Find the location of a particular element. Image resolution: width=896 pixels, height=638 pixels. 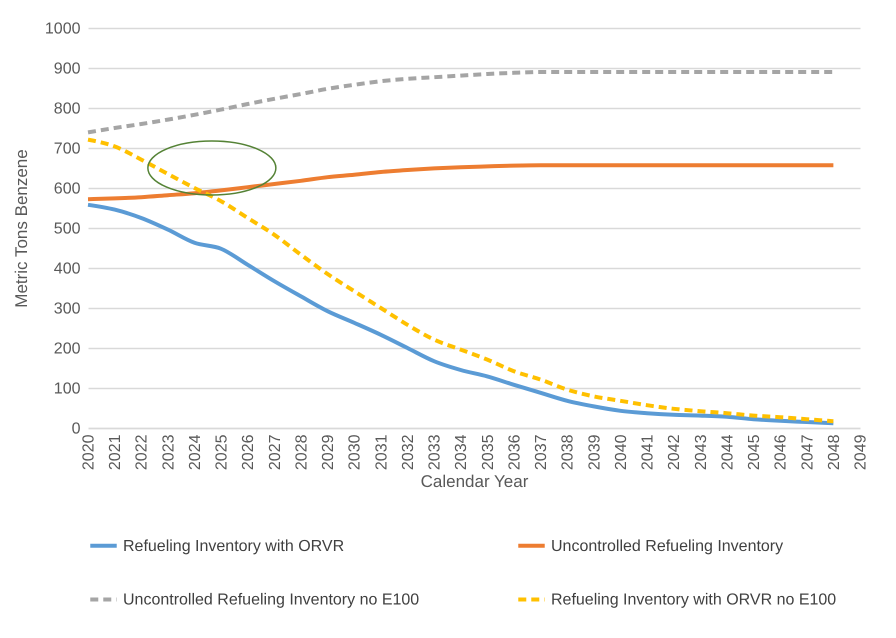

x-tick-label: 2027 is located at coordinates (275, 452).